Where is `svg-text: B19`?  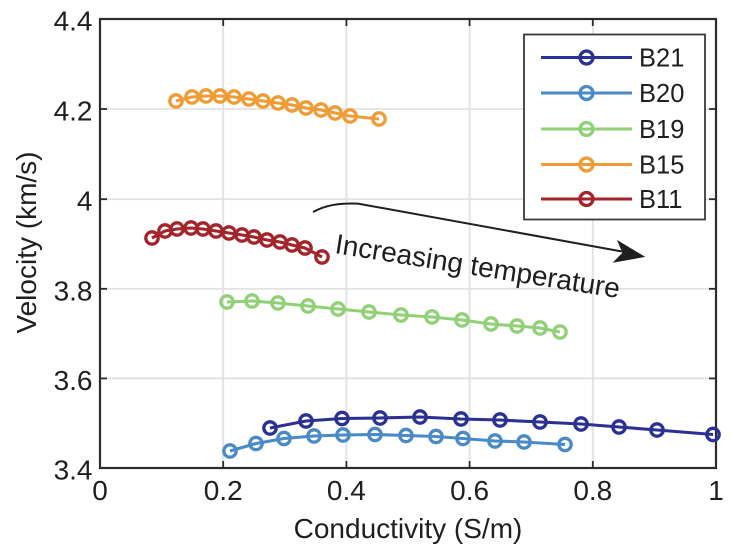
svg-text: B19 is located at coordinates (661, 130).